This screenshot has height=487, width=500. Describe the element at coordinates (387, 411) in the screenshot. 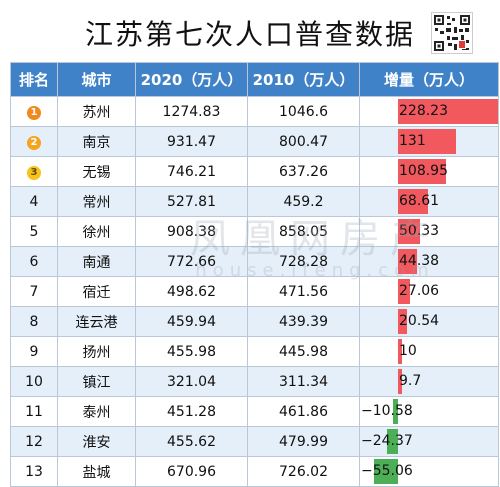

I see `increase-label: −10.58` at that location.